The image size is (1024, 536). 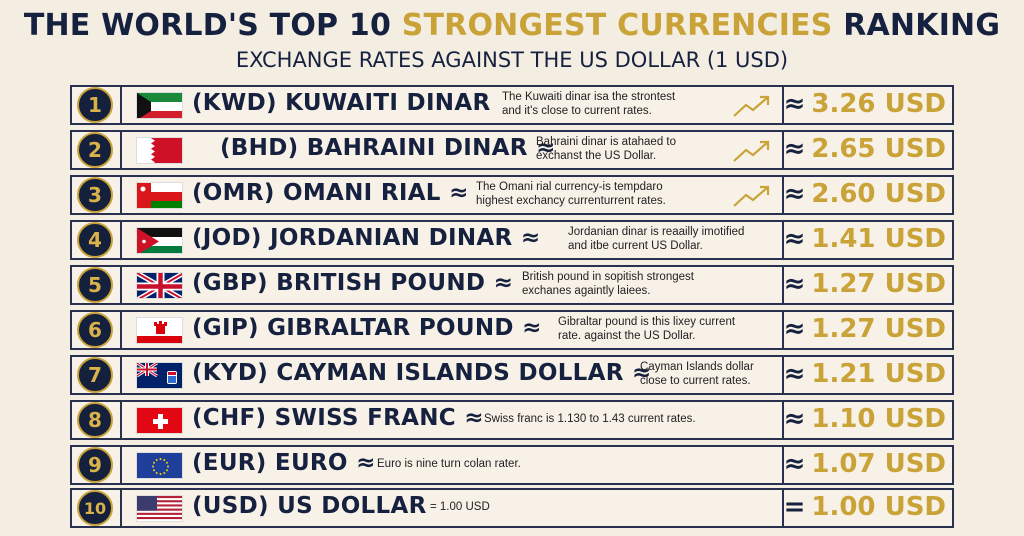 I want to click on rank-badge: 1, so click(x=95, y=105).